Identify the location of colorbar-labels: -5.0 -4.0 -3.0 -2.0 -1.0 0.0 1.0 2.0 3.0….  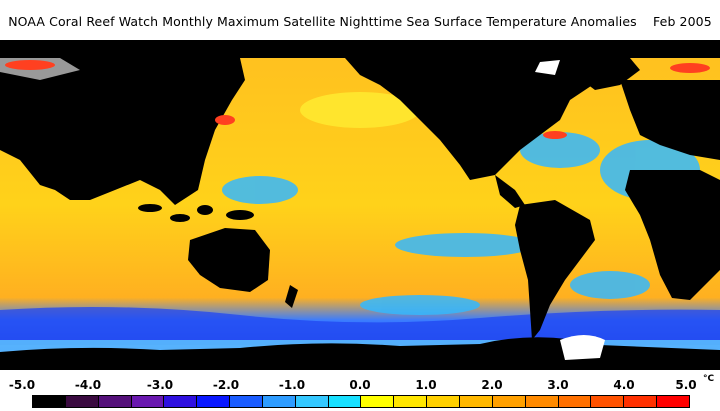
(360, 384).